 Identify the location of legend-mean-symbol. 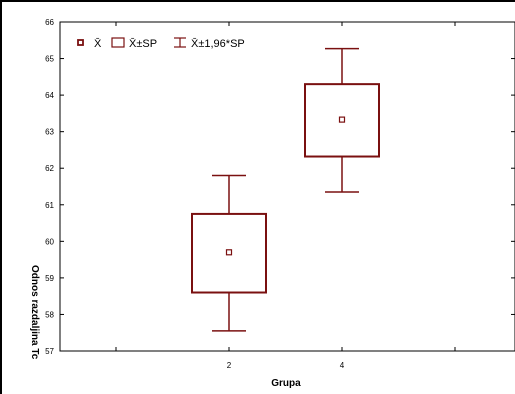
(80, 42).